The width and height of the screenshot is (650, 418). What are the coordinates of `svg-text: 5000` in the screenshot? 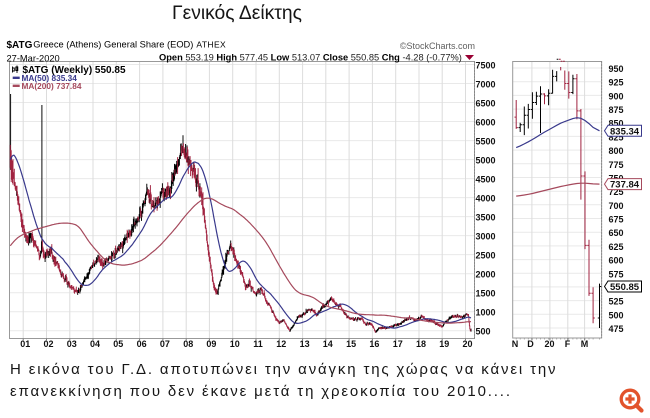 It's located at (486, 161).